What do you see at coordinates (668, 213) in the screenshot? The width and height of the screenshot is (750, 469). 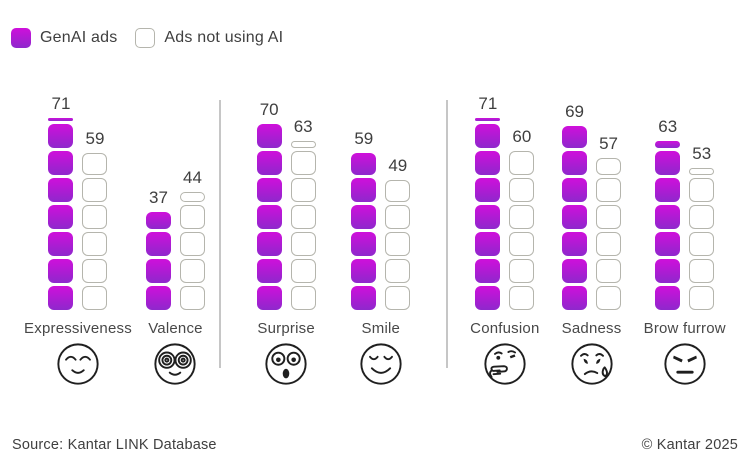 I see `bar-genai-ads: 63` at bounding box center [668, 213].